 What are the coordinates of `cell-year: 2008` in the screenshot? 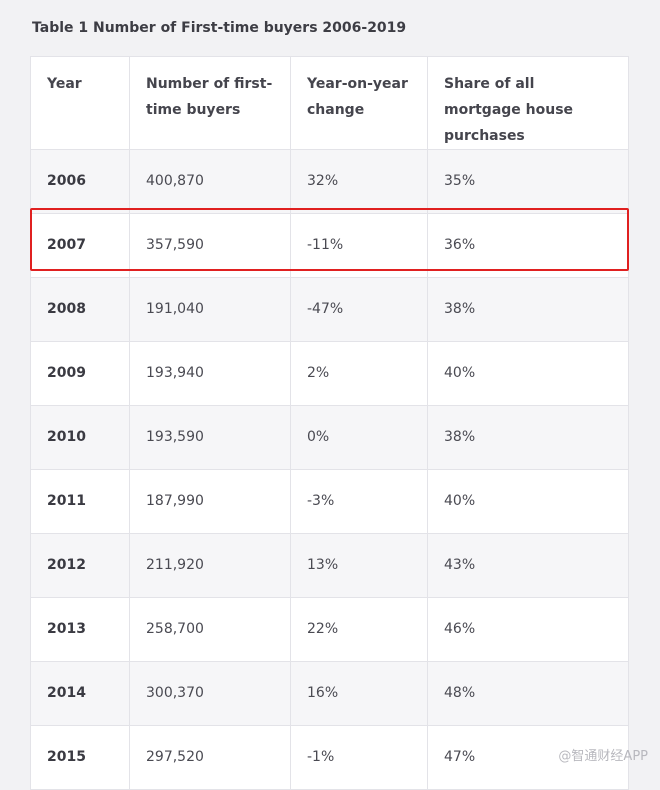 It's located at (80, 309).